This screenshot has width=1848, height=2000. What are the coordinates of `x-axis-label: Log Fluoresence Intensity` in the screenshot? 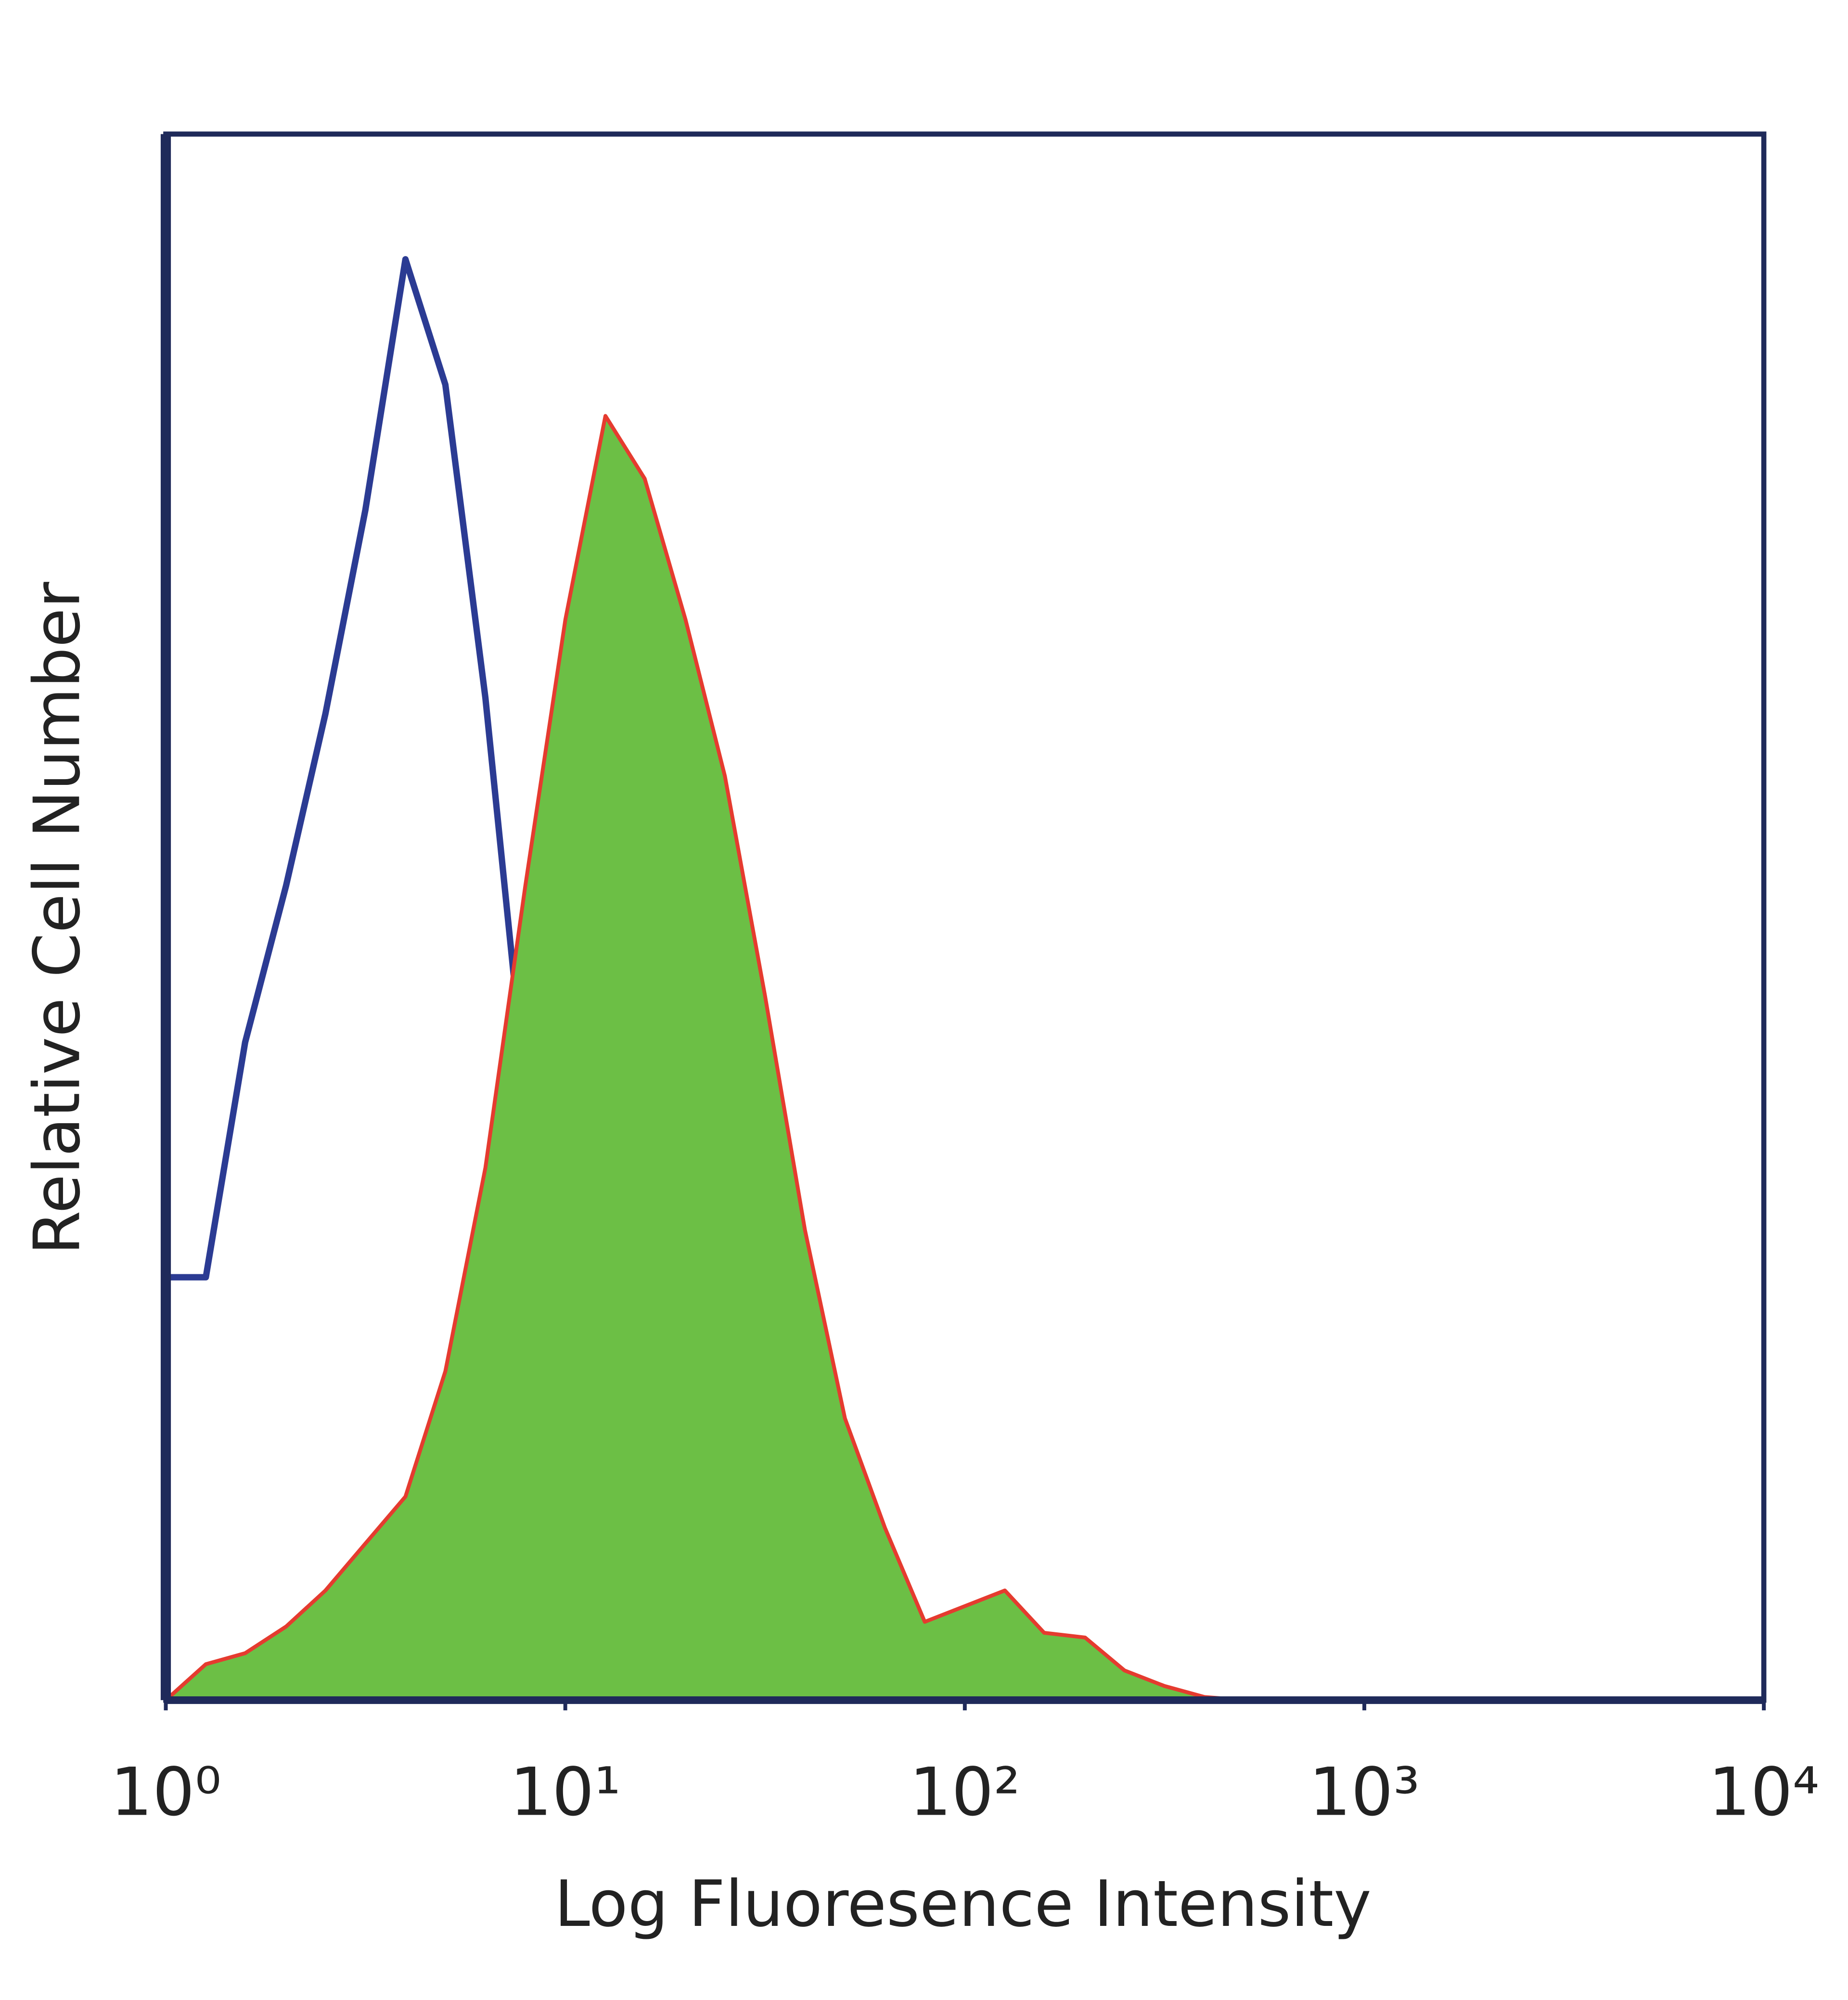 It's located at (963, 1904).